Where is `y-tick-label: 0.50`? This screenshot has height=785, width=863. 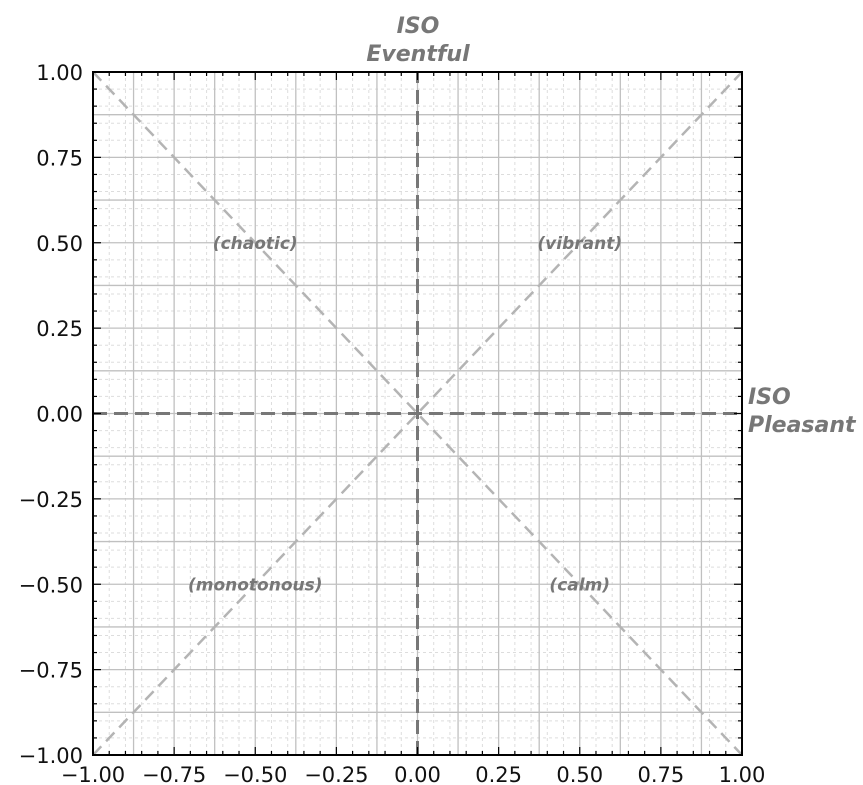 y-tick-label: 0.50 is located at coordinates (59, 244).